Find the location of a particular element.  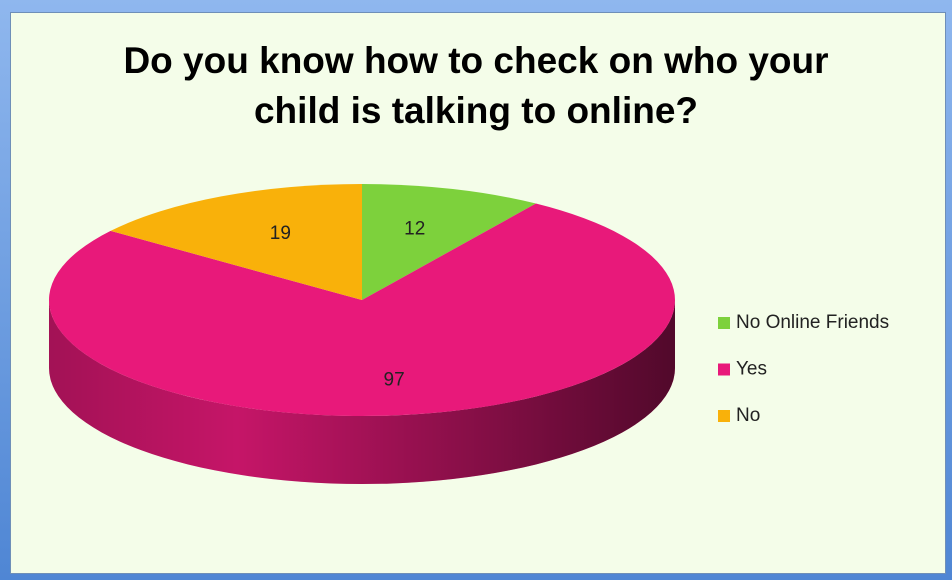

legend-label: No is located at coordinates (748, 415).